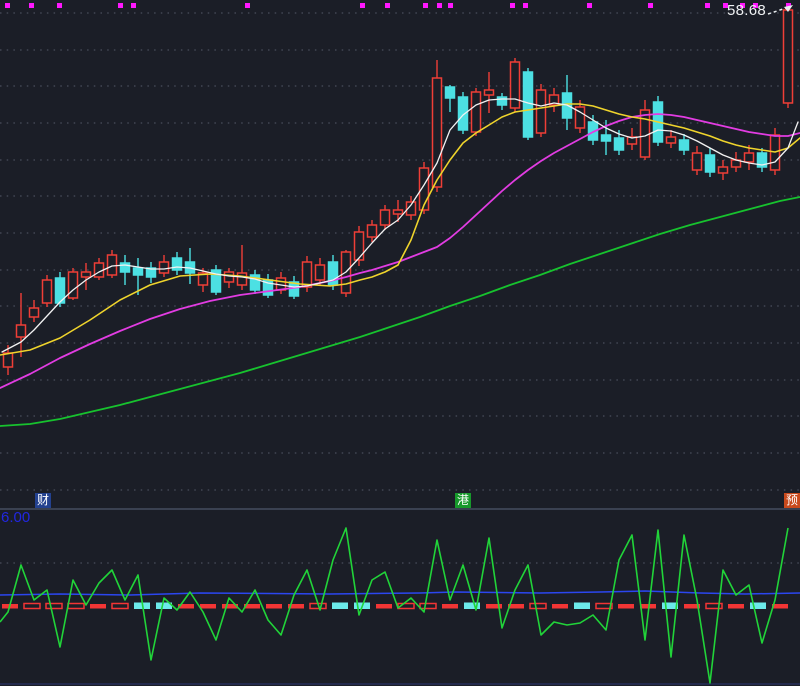 This screenshot has height=686, width=800. What do you see at coordinates (463, 500) in the screenshot?
I see `hk-announcement-tag: 港` at bounding box center [463, 500].